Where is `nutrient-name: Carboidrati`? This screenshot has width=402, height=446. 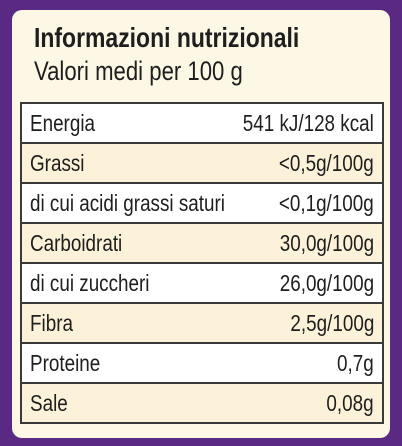
nutrient-name: Carboidrati is located at coordinates (76, 243).